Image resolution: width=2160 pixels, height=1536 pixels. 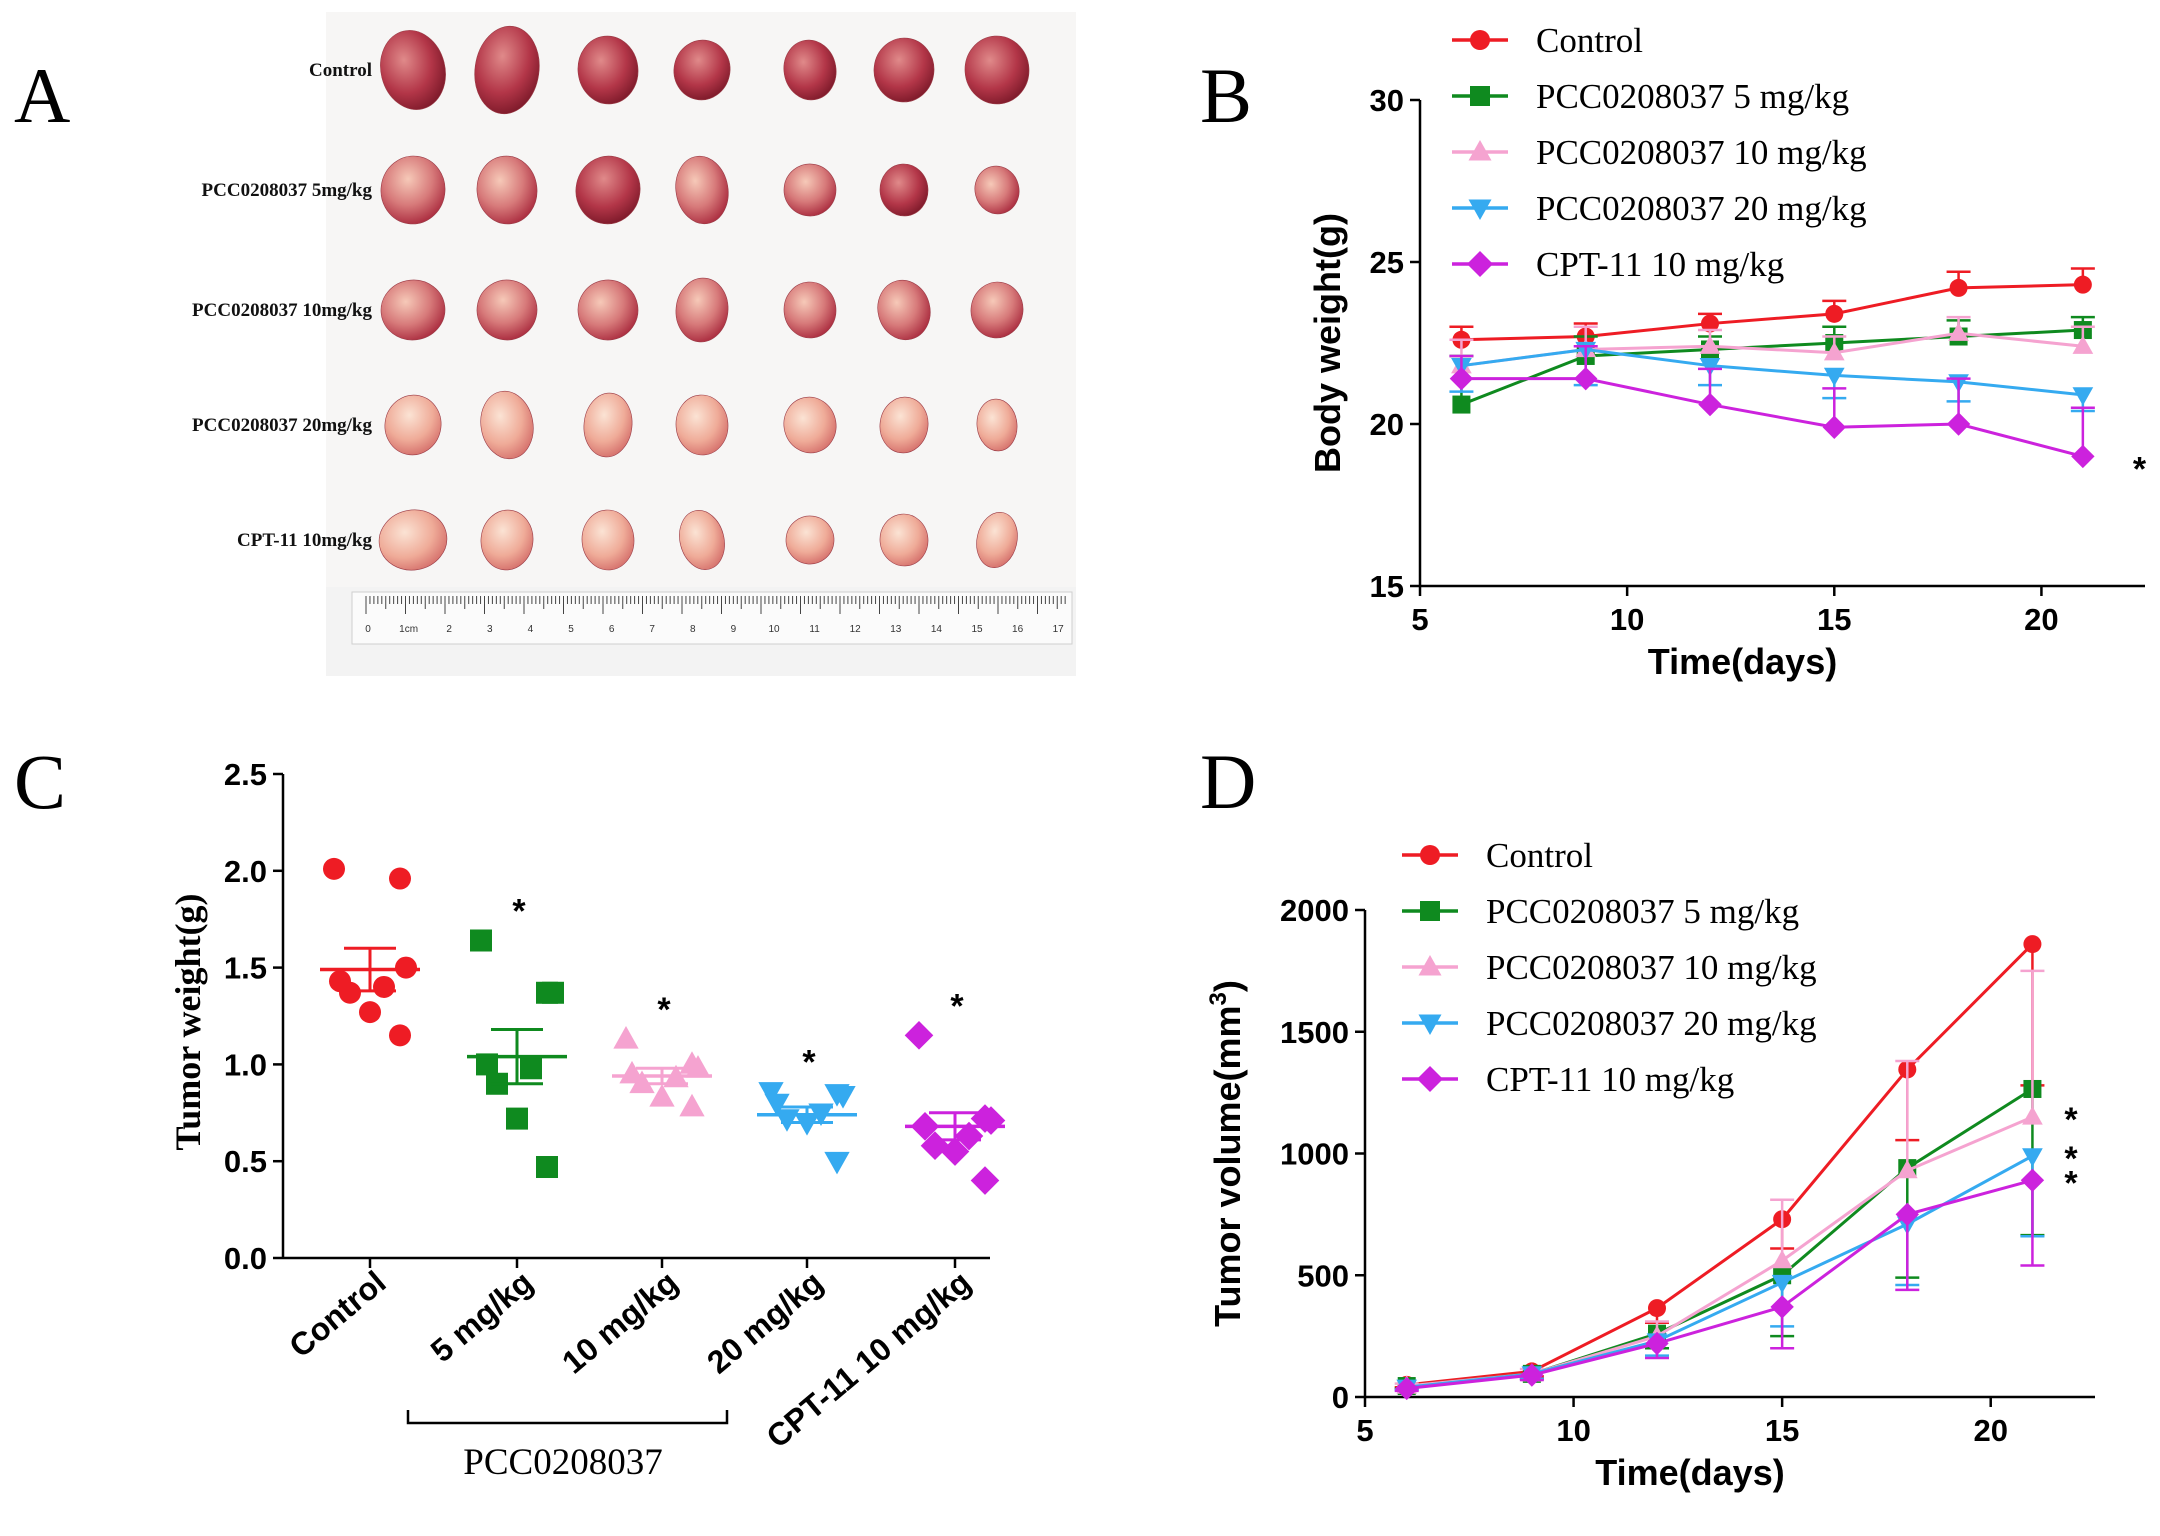 What do you see at coordinates (1387, 100) in the screenshot?
I see `y-tick-label: 30` at bounding box center [1387, 100].